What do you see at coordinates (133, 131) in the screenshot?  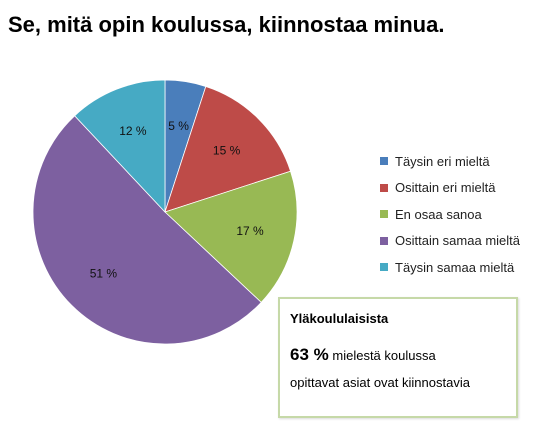 I see `data-label: 12 %` at bounding box center [133, 131].